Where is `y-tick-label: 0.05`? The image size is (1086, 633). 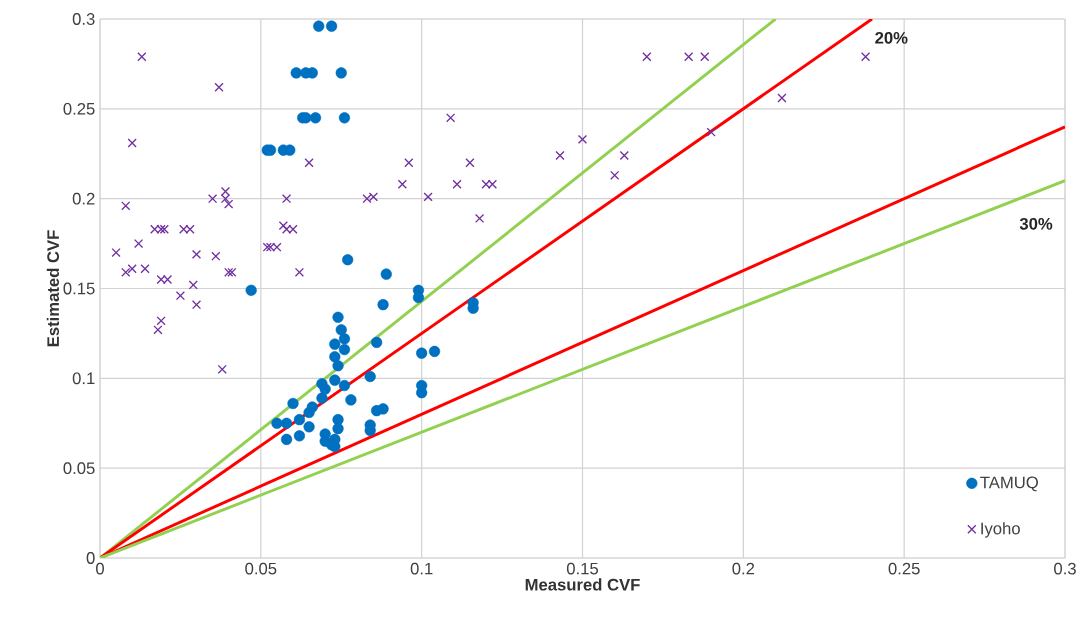 y-tick-label: 0.05 is located at coordinates (79, 468).